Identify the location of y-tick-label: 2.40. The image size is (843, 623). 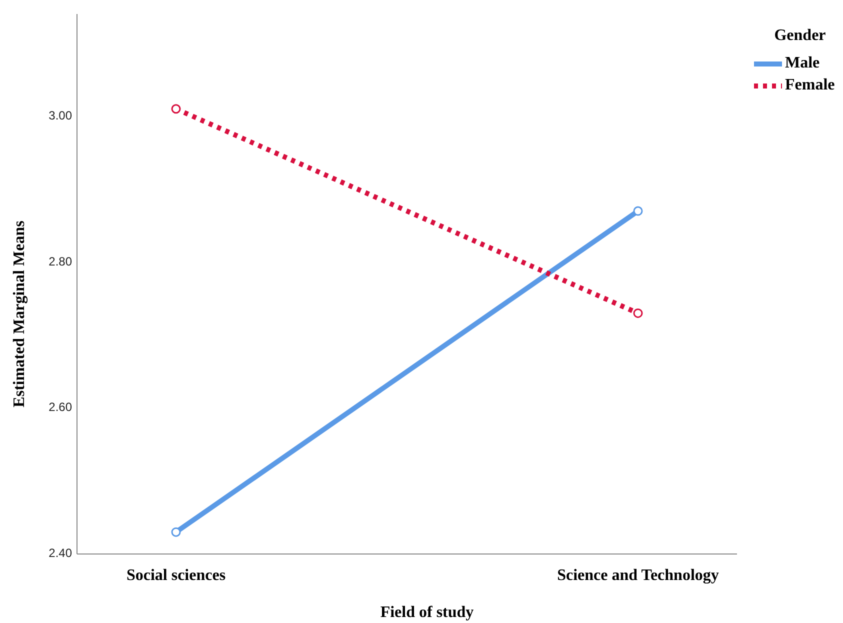
(60, 553).